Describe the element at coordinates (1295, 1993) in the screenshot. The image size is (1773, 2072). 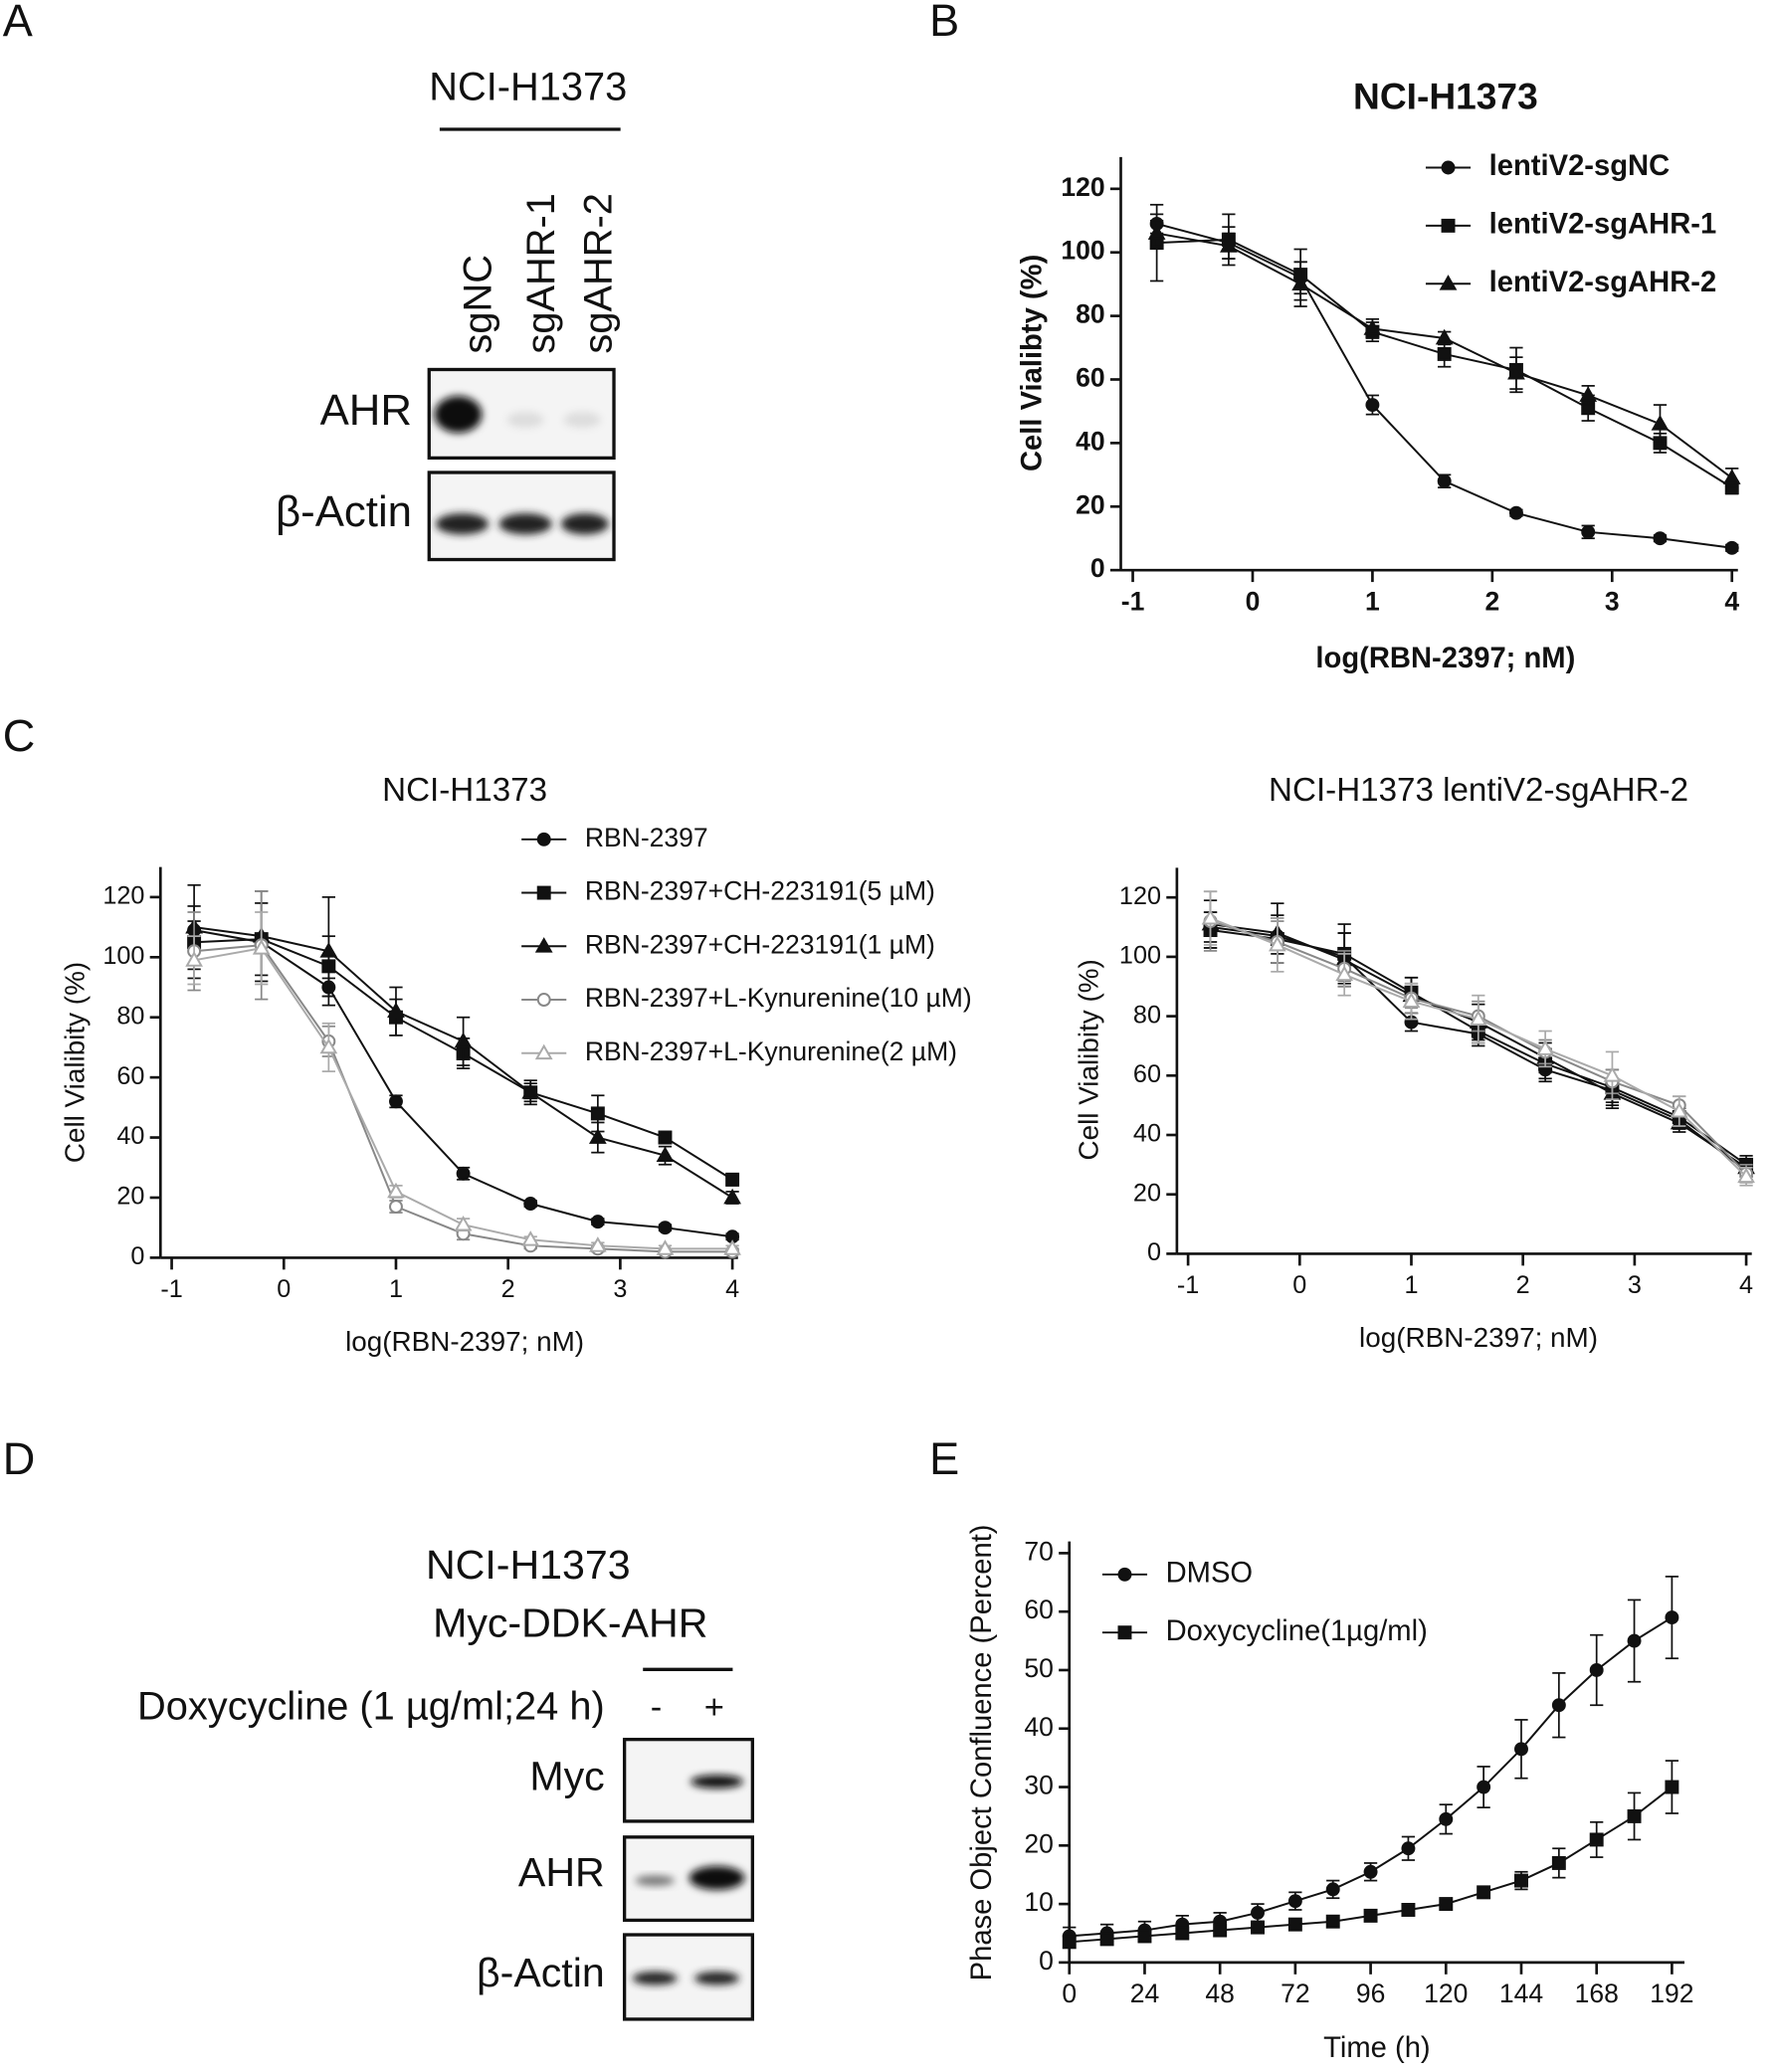
I see `x-tick-label: 72` at that location.